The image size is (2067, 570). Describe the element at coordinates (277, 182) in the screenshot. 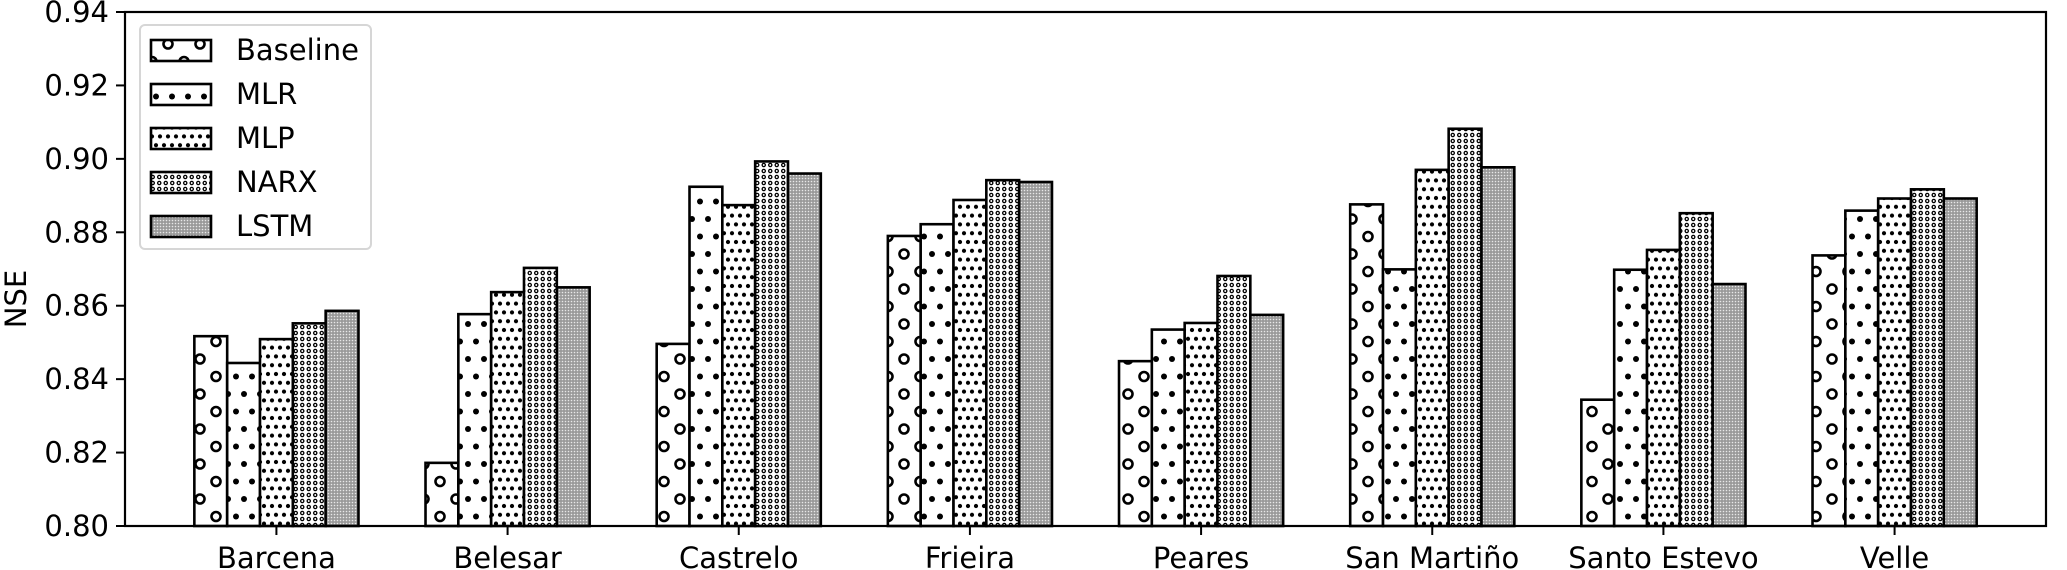

I see `legend-label-narx: NARX` at that location.